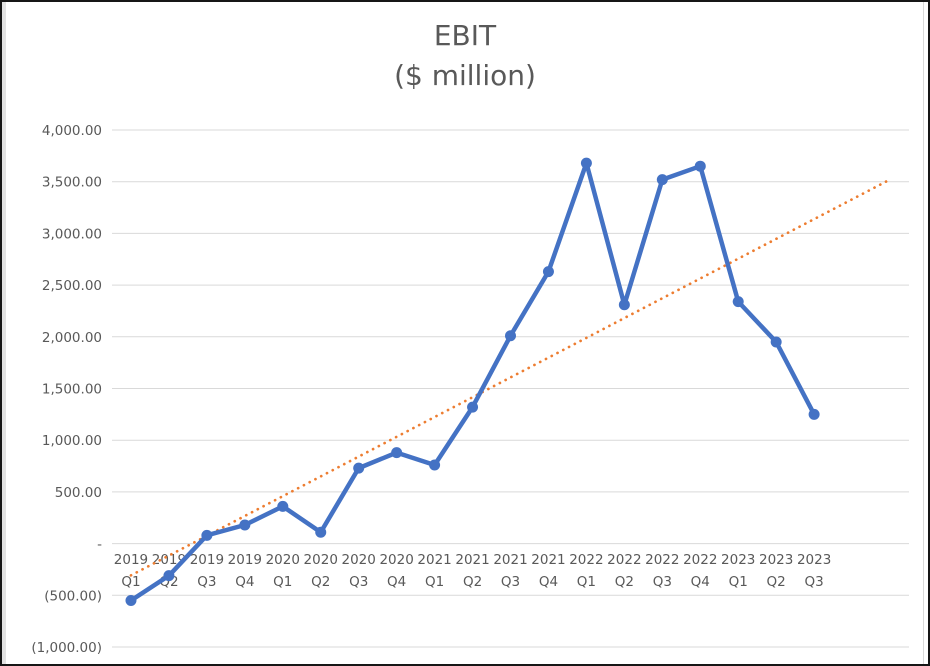  I want to click on right-edge-line, so click(923, 333).